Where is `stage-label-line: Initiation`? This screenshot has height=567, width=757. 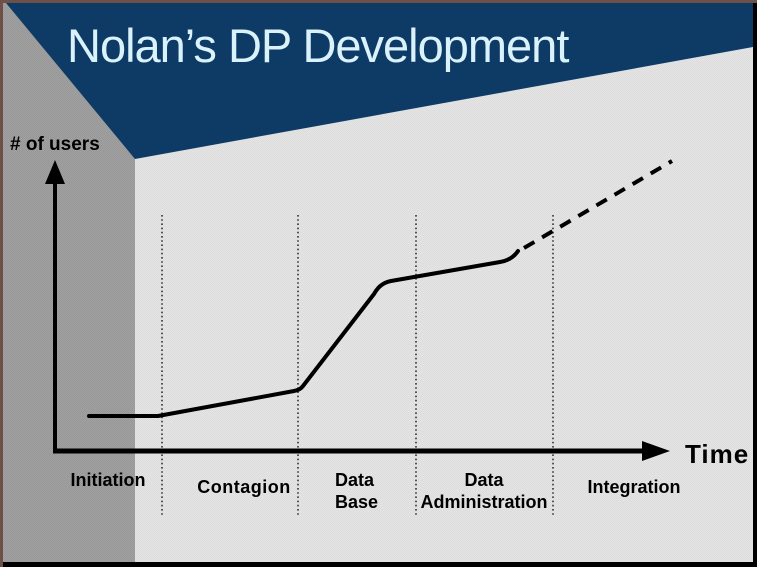
stage-label-line: Initiation is located at coordinates (108, 480).